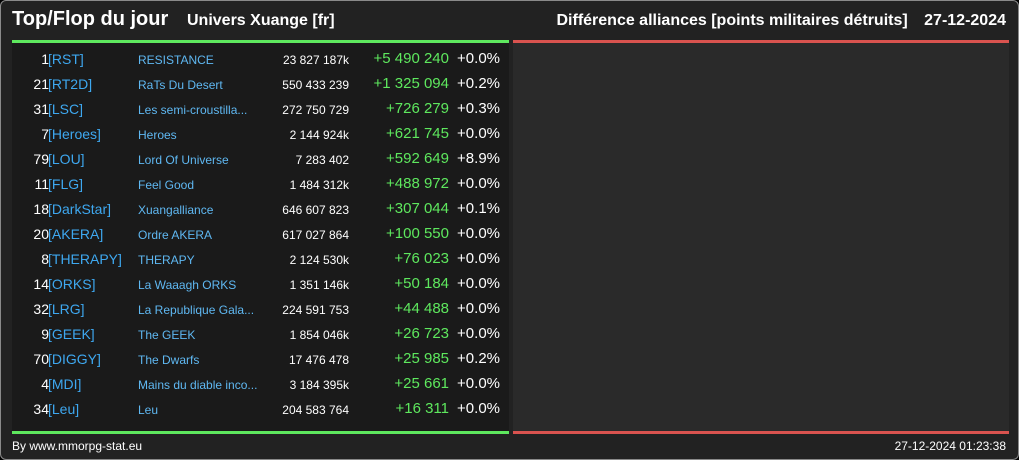 Image resolution: width=1019 pixels, height=460 pixels. Describe the element at coordinates (421, 383) in the screenshot. I see `delta-cell: +25 661` at that location.